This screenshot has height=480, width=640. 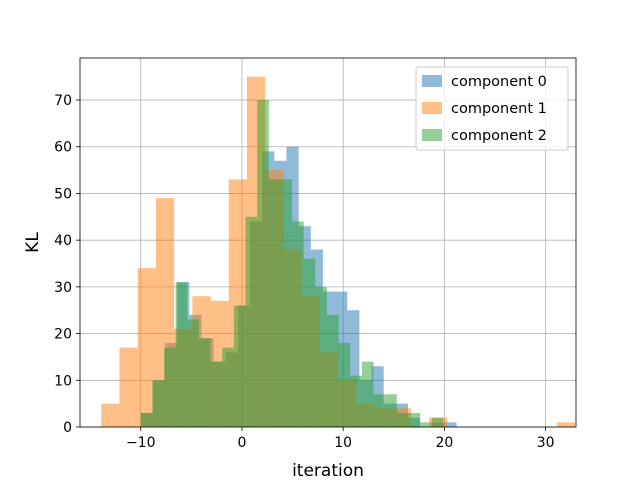 What do you see at coordinates (499, 82) in the screenshot?
I see `legend-label: component 0` at bounding box center [499, 82].